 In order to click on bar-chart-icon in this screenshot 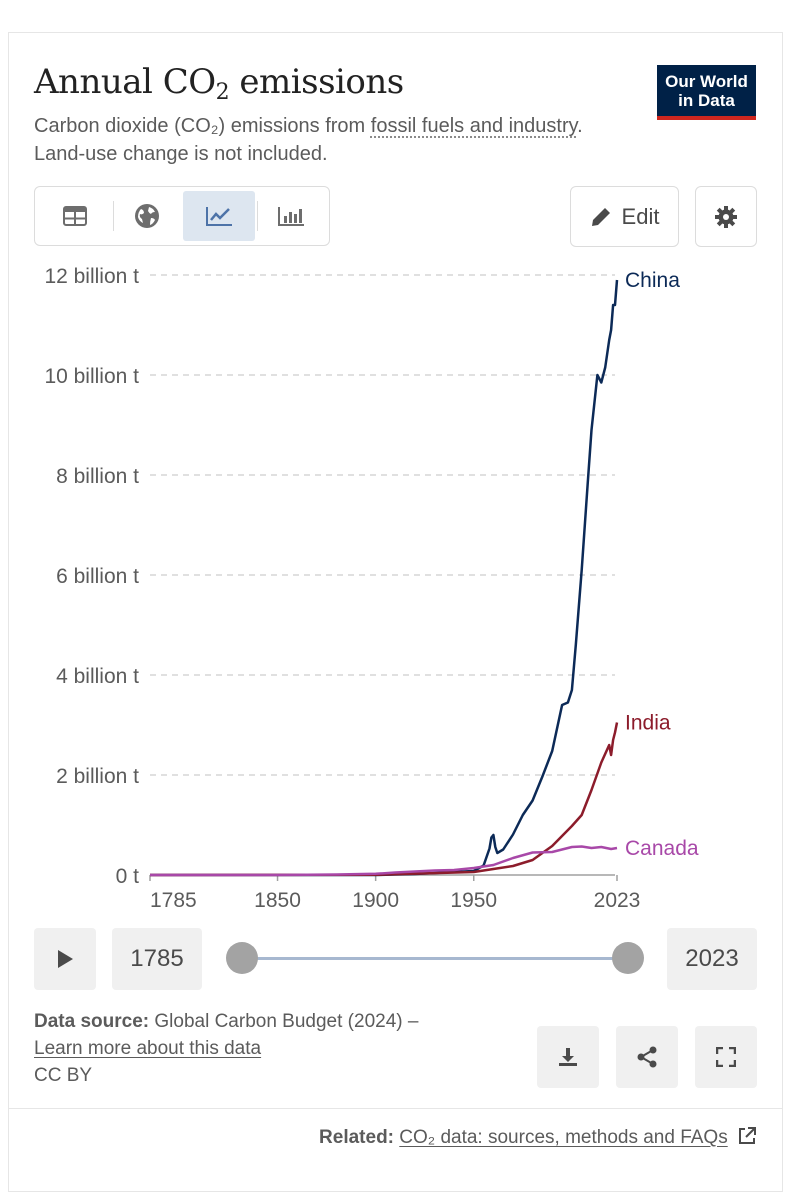, I will do `click(291, 216)`.